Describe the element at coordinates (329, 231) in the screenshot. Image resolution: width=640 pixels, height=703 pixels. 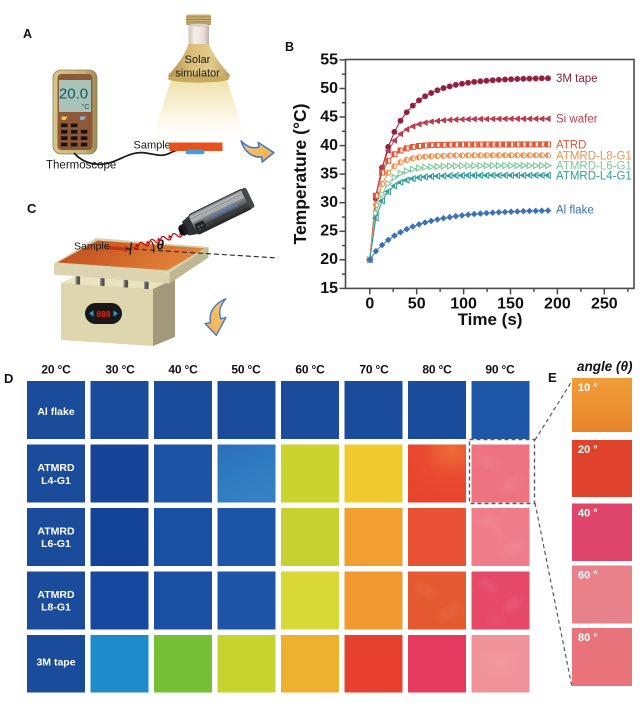
I see `svg-text: 25` at that location.